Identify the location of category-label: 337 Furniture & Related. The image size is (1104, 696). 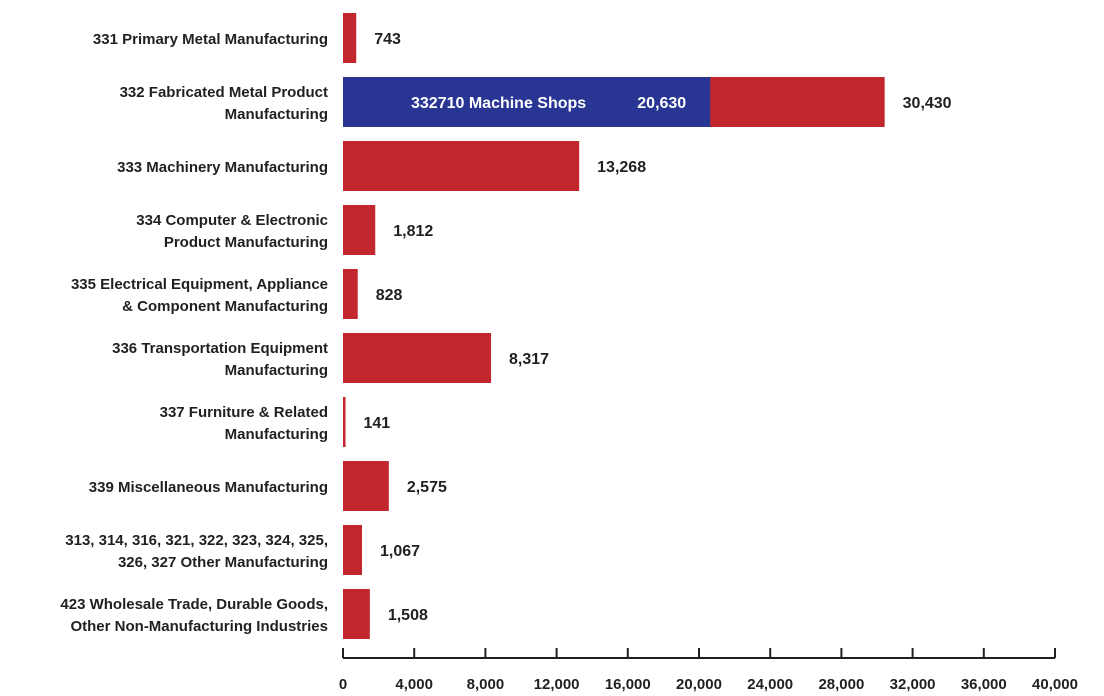
(244, 412).